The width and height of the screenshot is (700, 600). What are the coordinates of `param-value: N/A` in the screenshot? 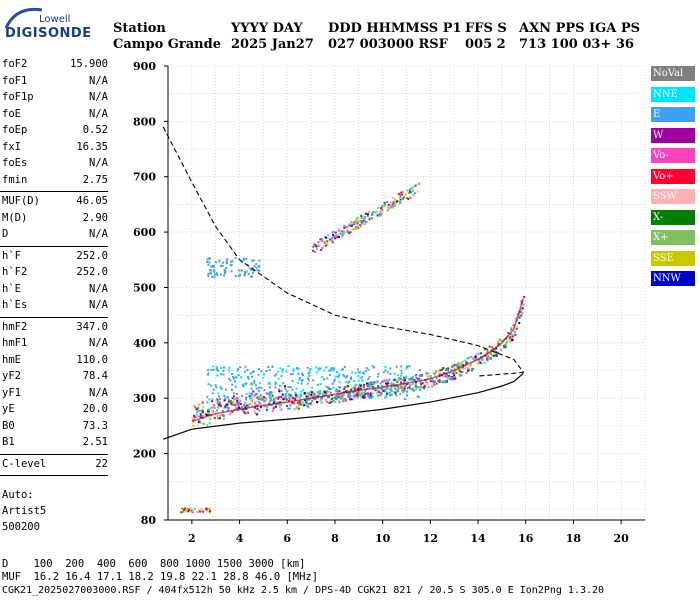 It's located at (98, 80).